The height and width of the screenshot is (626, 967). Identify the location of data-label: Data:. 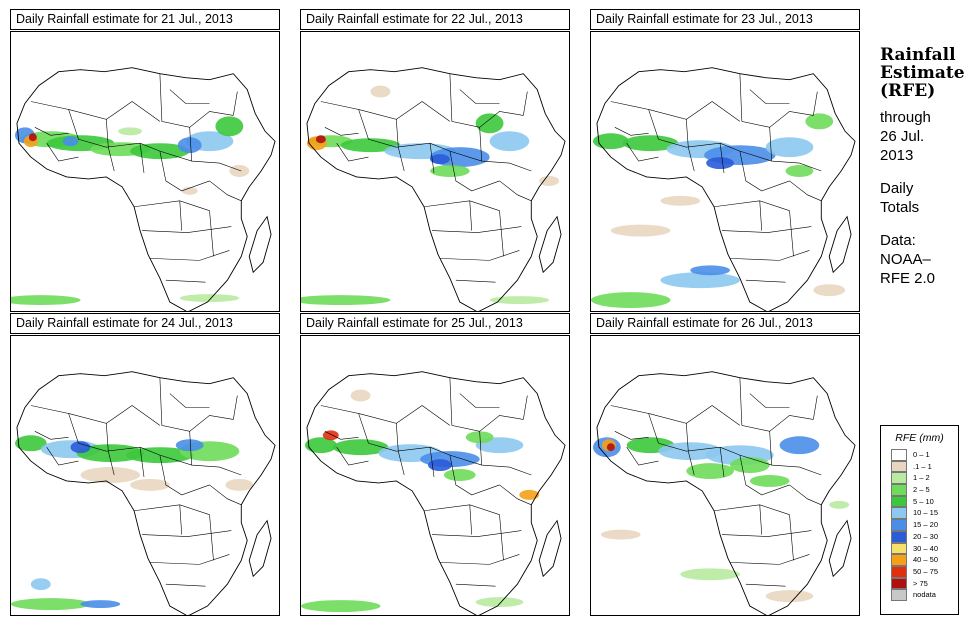
(898, 240).